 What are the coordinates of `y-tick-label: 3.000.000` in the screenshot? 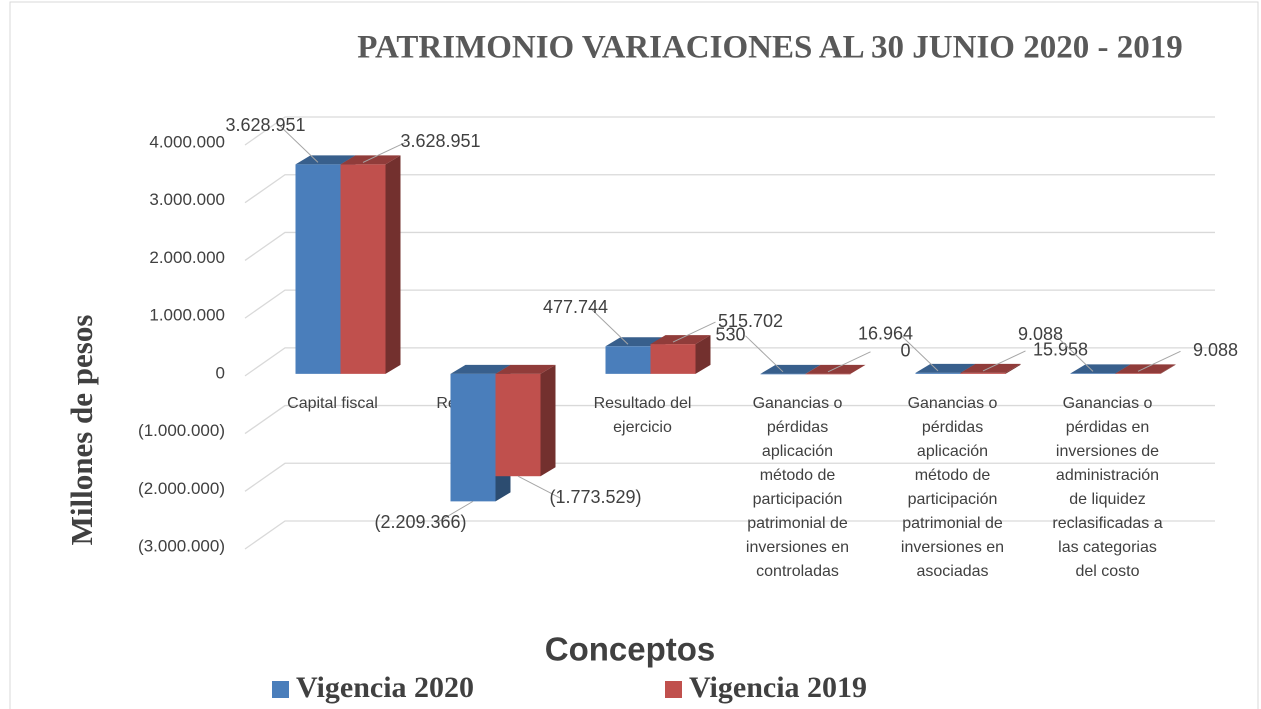 It's located at (187, 199).